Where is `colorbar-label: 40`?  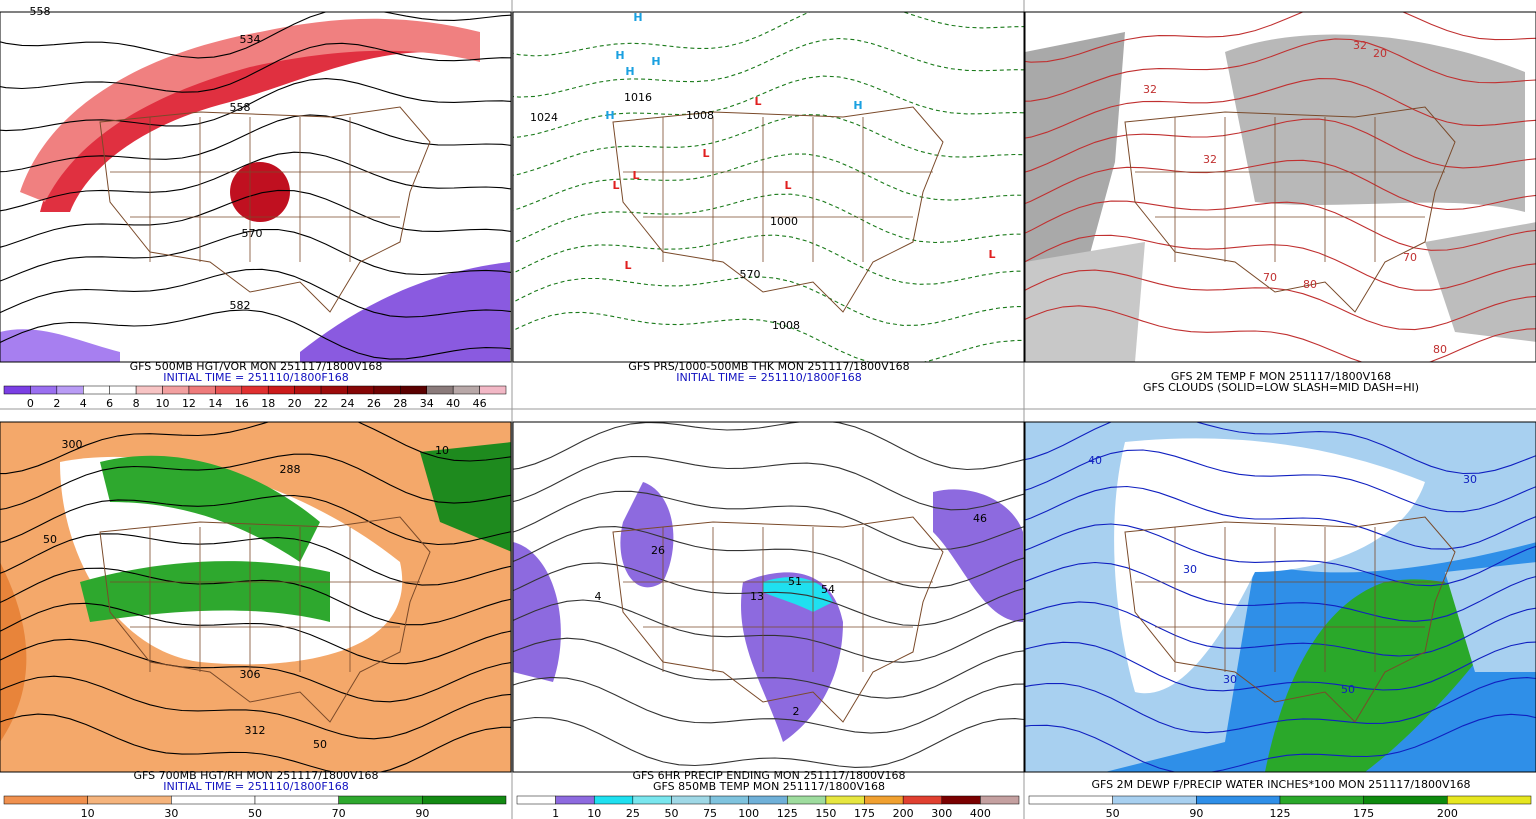
colorbar-label: 40 is located at coordinates (453, 403).